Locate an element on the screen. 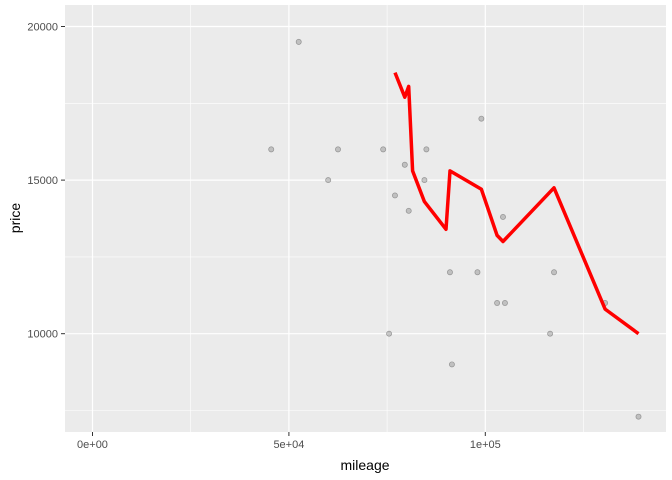 This screenshot has width=672, height=480. x-tick-label: 0e+00 is located at coordinates (92, 445).